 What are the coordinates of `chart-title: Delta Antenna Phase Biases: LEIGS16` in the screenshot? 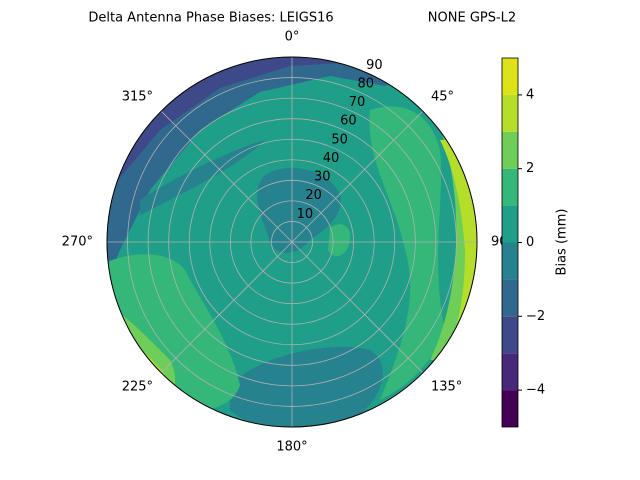 It's located at (210, 18).